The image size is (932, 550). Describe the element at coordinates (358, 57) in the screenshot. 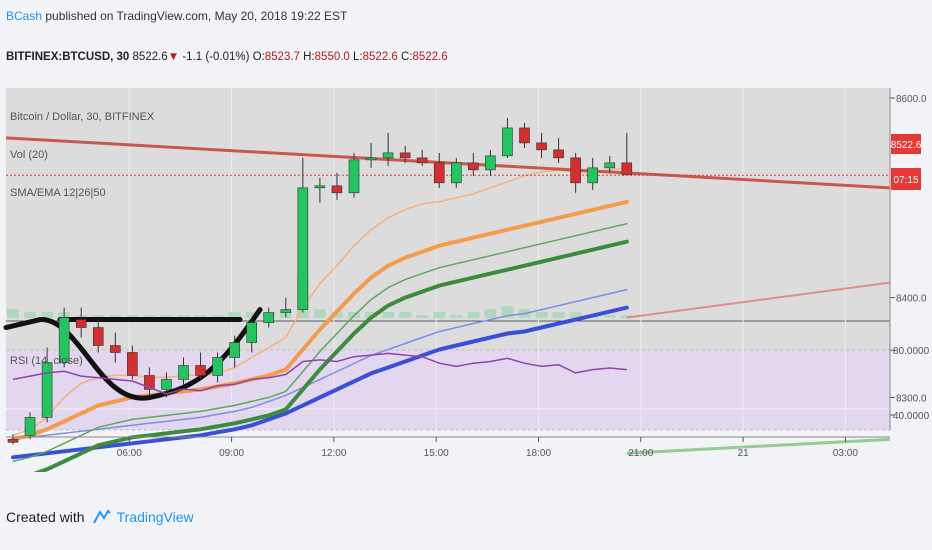

I see `low-label: L:` at that location.